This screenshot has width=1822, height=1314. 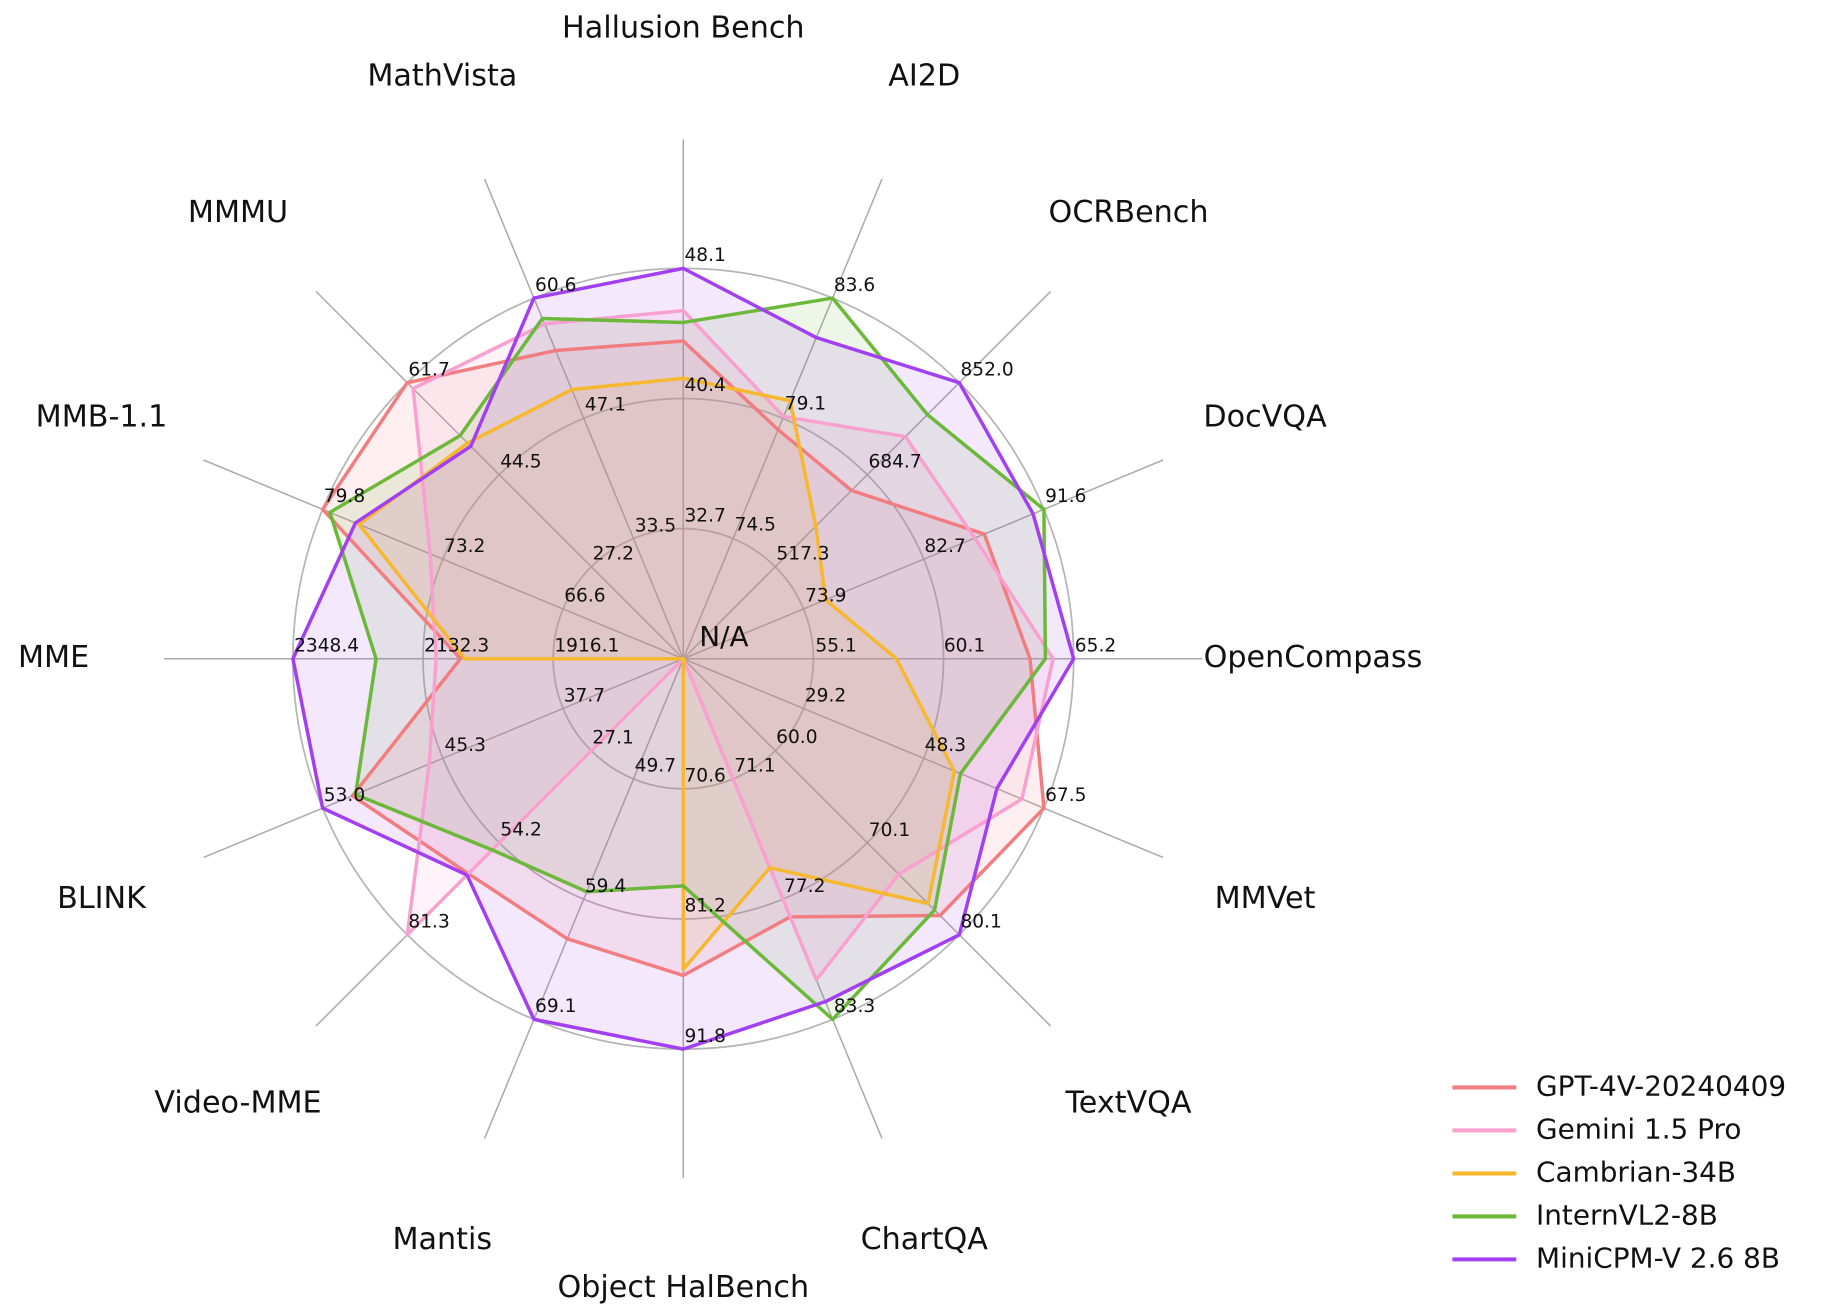 I want to click on tick-label: 70.1, so click(x=889, y=830).